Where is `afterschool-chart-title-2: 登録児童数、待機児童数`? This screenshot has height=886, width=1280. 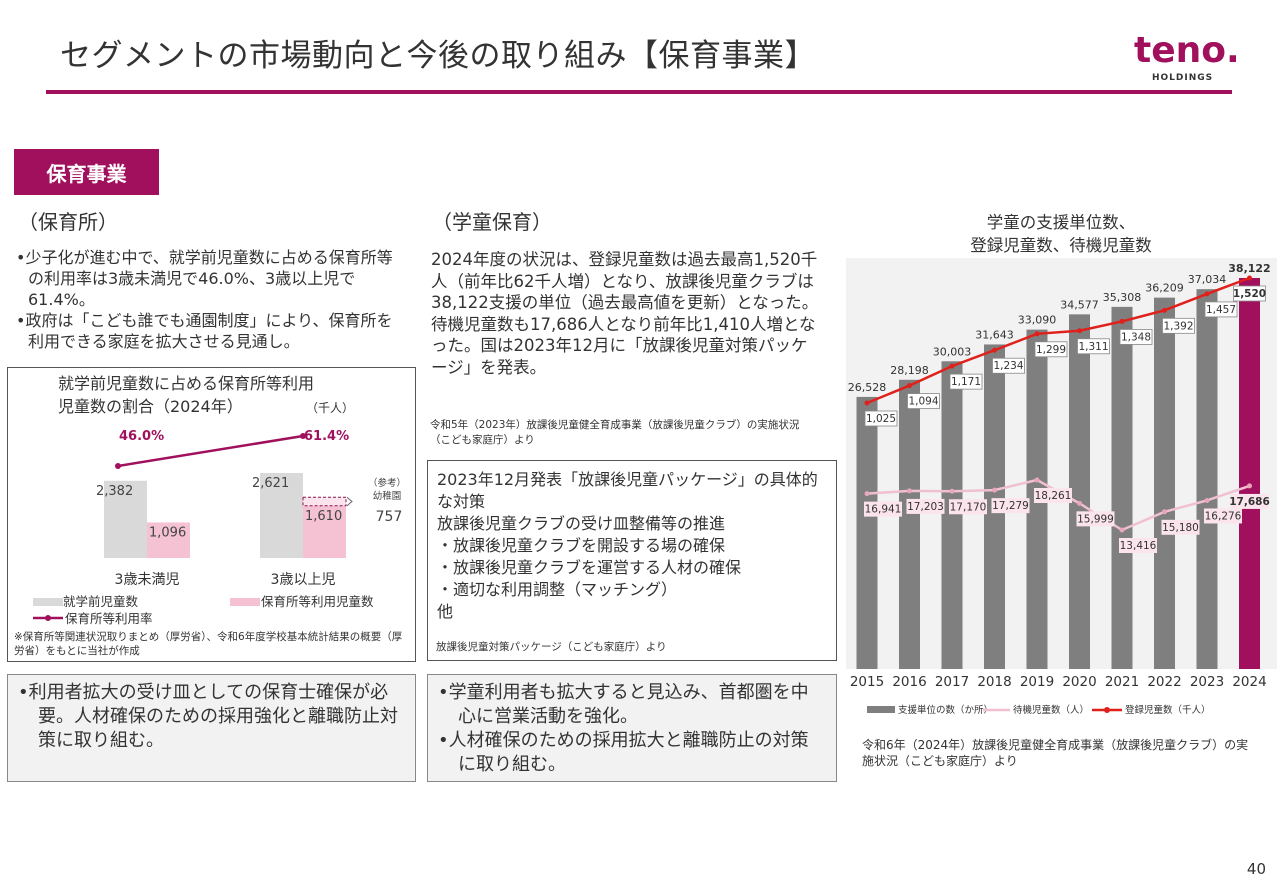 afterschool-chart-title-2: 登録児童数、待機児童数 is located at coordinates (1061, 245).